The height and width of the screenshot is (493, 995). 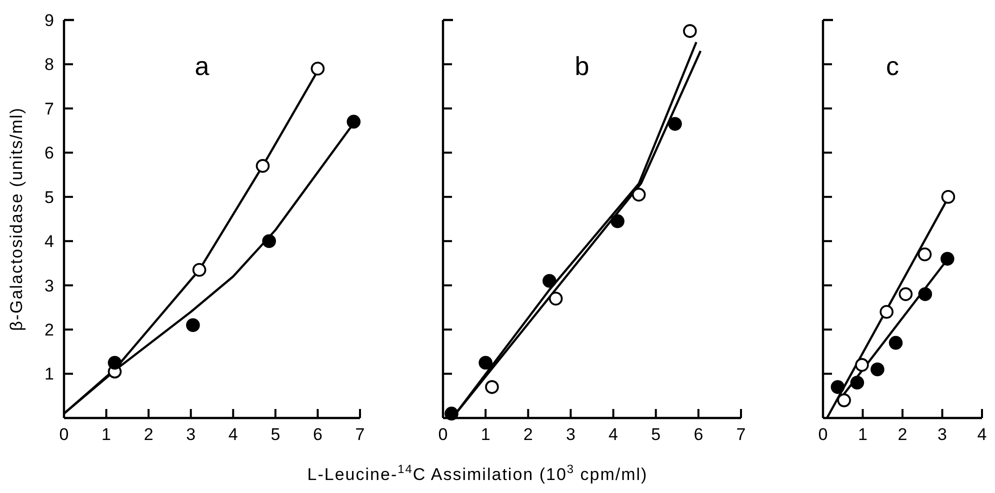 I want to click on y-tick-label: 4, so click(x=49, y=242).